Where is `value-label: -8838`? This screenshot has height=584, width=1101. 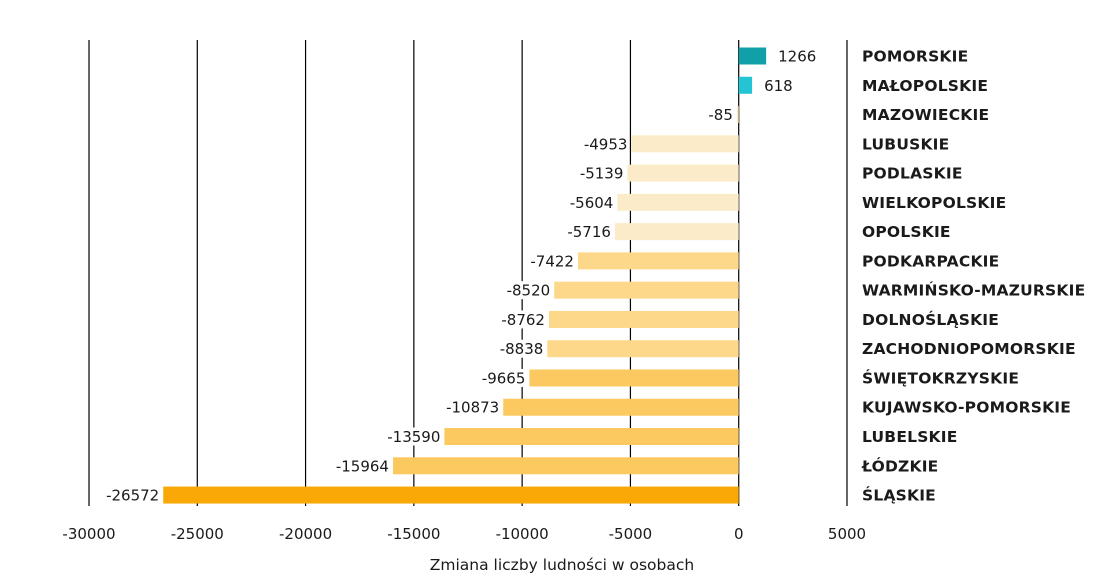
value-label: -8838 is located at coordinates (522, 349).